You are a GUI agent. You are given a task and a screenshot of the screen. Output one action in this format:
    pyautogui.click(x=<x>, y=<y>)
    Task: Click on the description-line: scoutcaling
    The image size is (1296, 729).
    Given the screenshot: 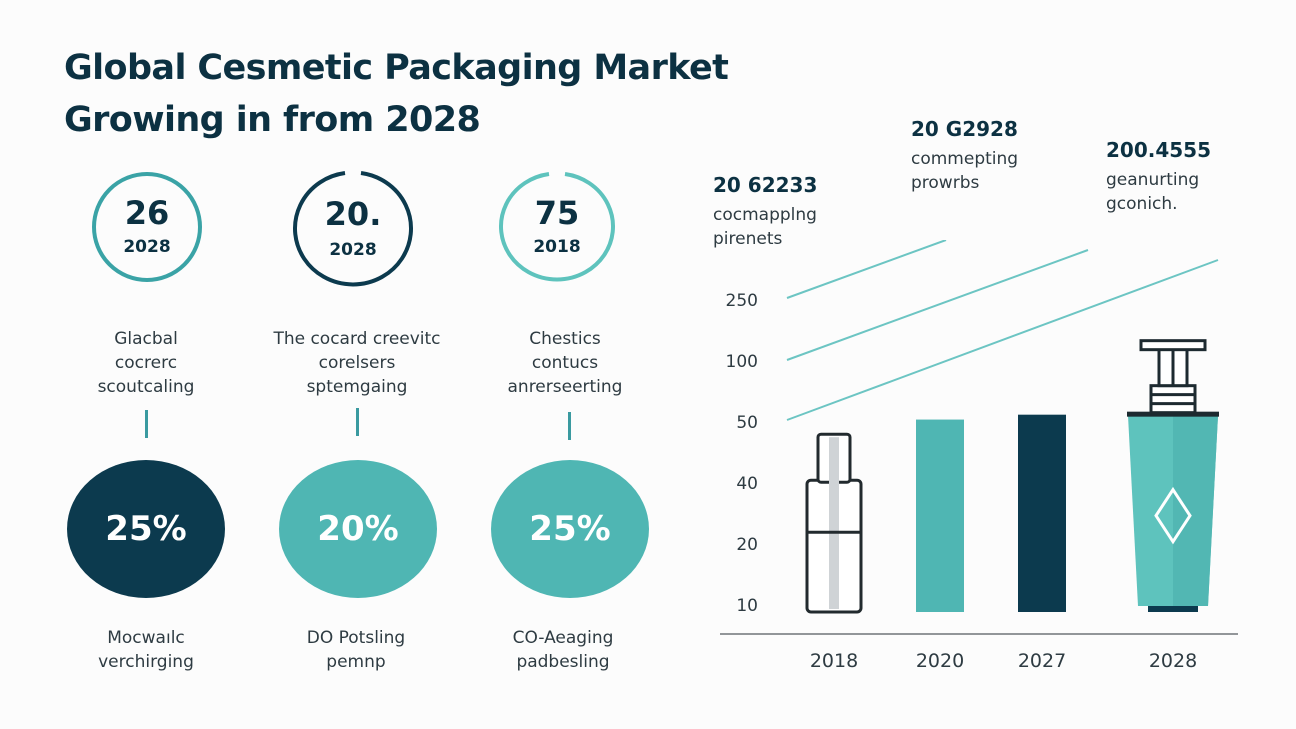 What is the action you would take?
    pyautogui.click(x=146, y=387)
    